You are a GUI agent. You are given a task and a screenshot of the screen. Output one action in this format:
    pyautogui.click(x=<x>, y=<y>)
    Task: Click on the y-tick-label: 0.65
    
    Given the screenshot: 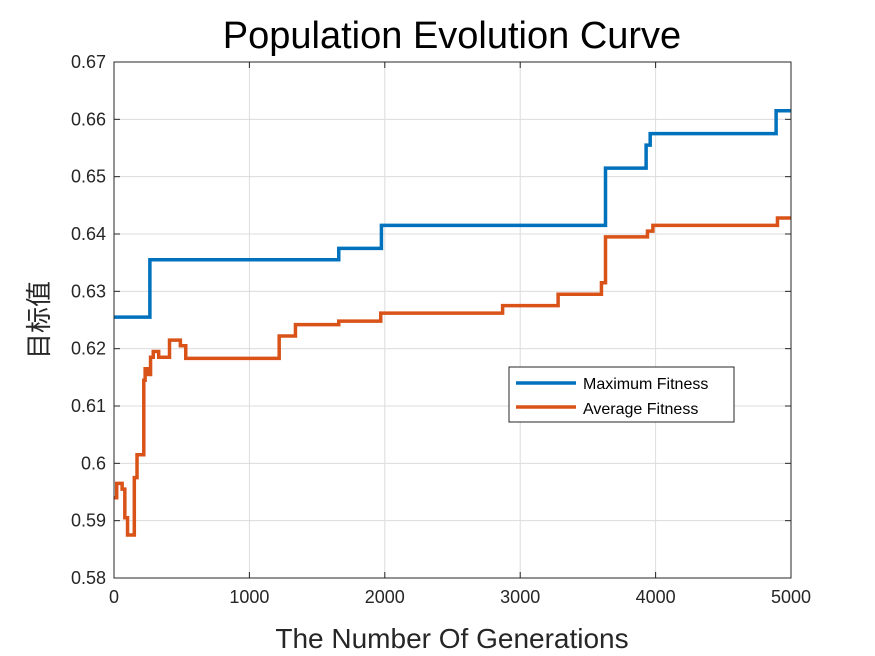 What is the action you would take?
    pyautogui.click(x=88, y=177)
    